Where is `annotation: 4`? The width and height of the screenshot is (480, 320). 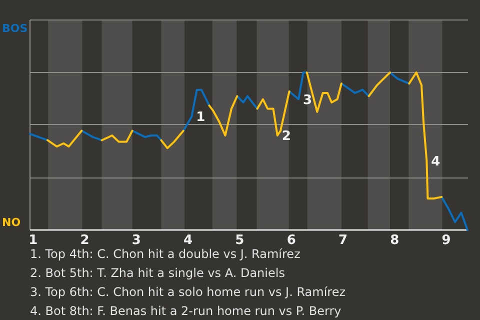
annotation: 4 is located at coordinates (435, 162).